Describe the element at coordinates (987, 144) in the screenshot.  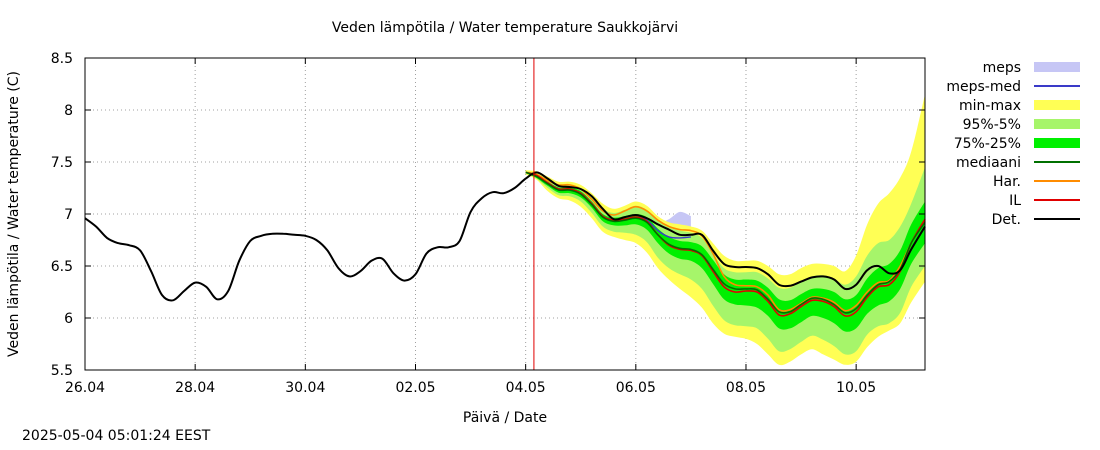
I see `legend-label: 75%-25%` at that location.